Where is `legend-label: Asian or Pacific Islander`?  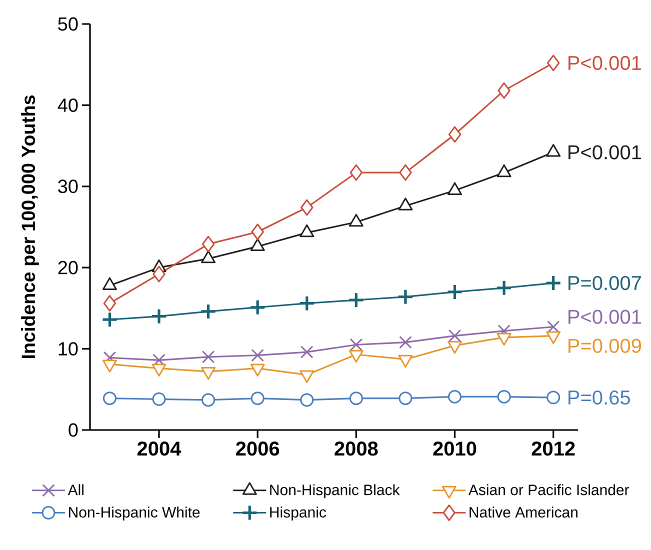
legend-label: Asian or Pacific Islander is located at coordinates (549, 490).